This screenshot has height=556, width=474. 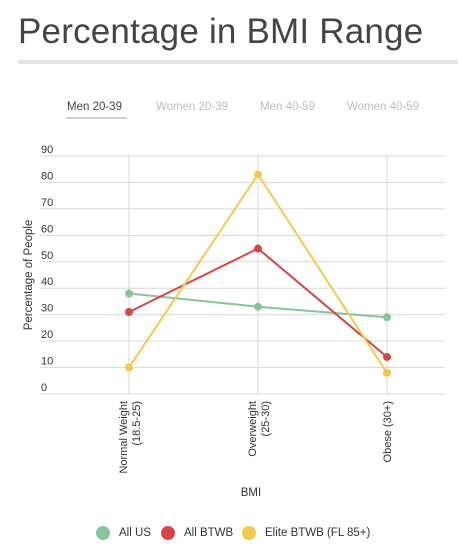 What do you see at coordinates (209, 533) in the screenshot?
I see `legend-label-all-btwb: All BTWB` at bounding box center [209, 533].